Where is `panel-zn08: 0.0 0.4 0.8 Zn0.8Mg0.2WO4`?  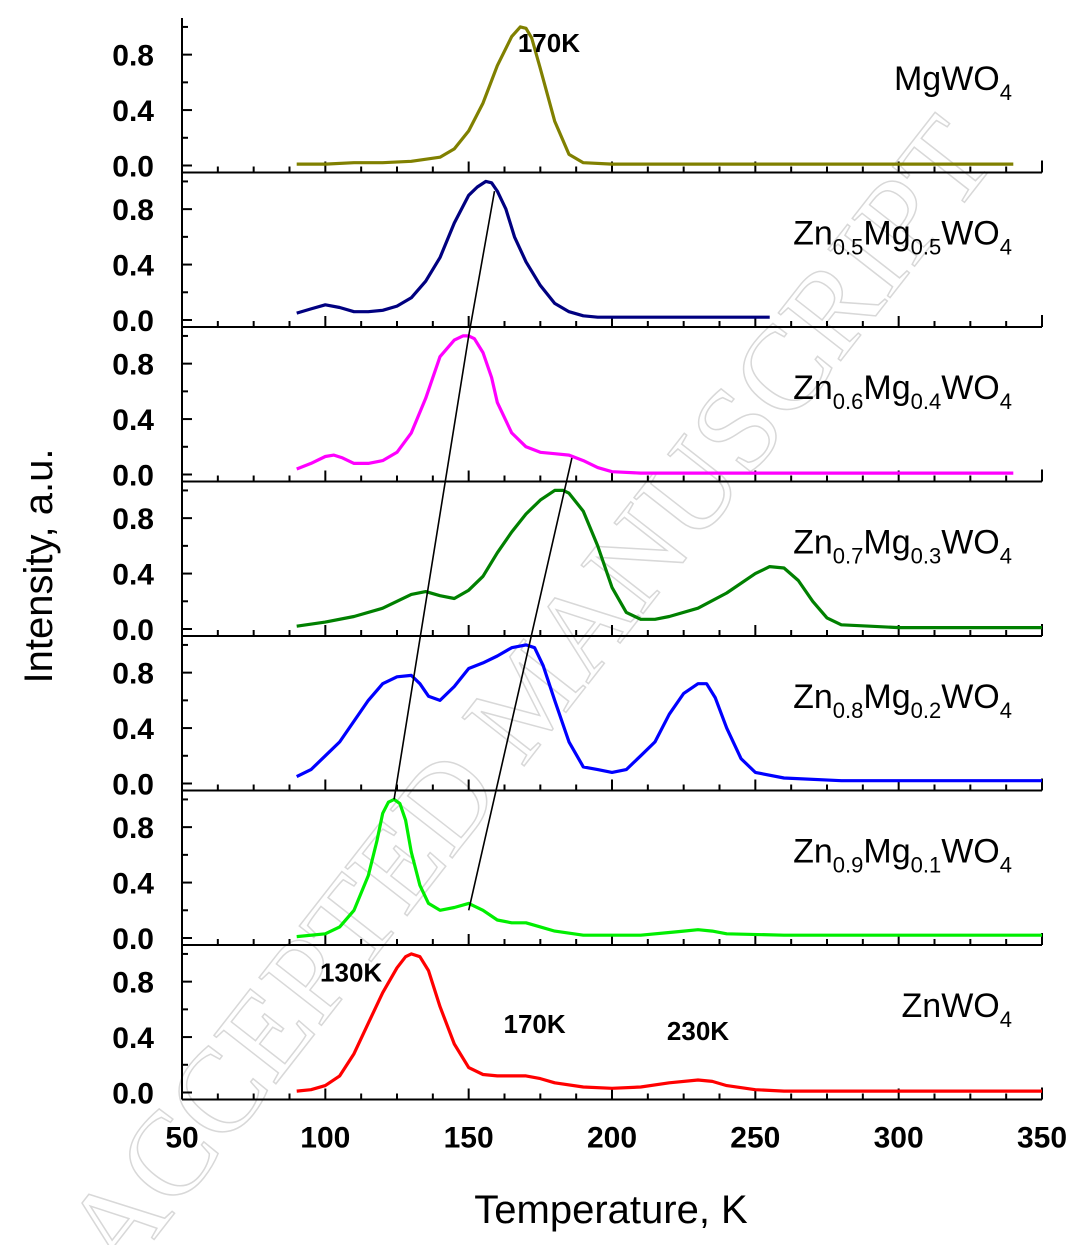 panel-zn08: 0.0 0.4 0.8 Zn0.8Mg0.2WO4 is located at coordinates (577, 719).